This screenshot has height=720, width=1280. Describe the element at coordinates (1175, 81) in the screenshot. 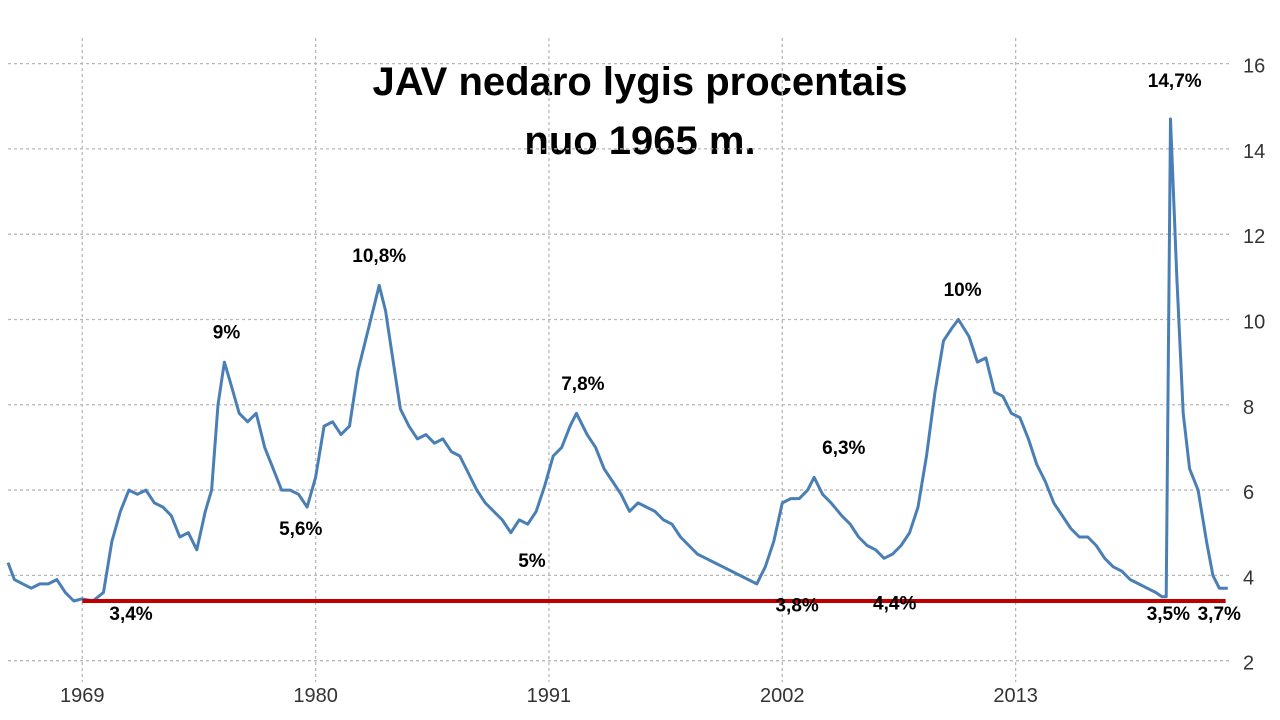

I see `value-annotation: 14,7%` at that location.